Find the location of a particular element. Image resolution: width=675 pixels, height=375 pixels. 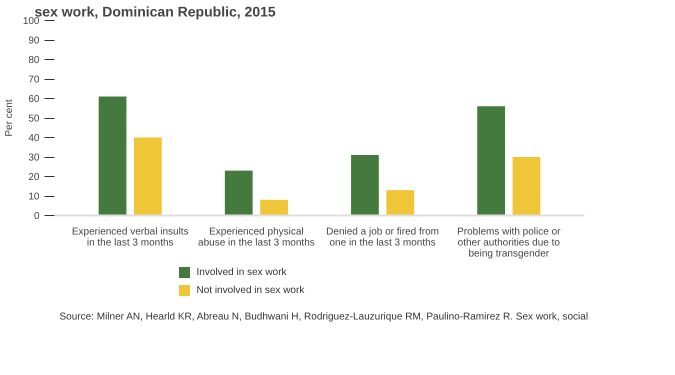

y-tick-label: 60 is located at coordinates (34, 99).